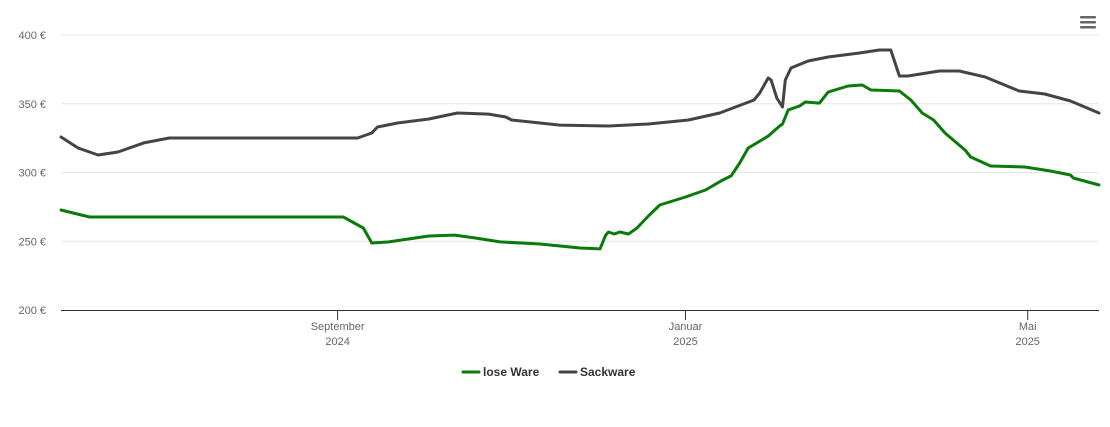 This screenshot has height=427, width=1110. I want to click on x-tick-label: September, so click(338, 327).